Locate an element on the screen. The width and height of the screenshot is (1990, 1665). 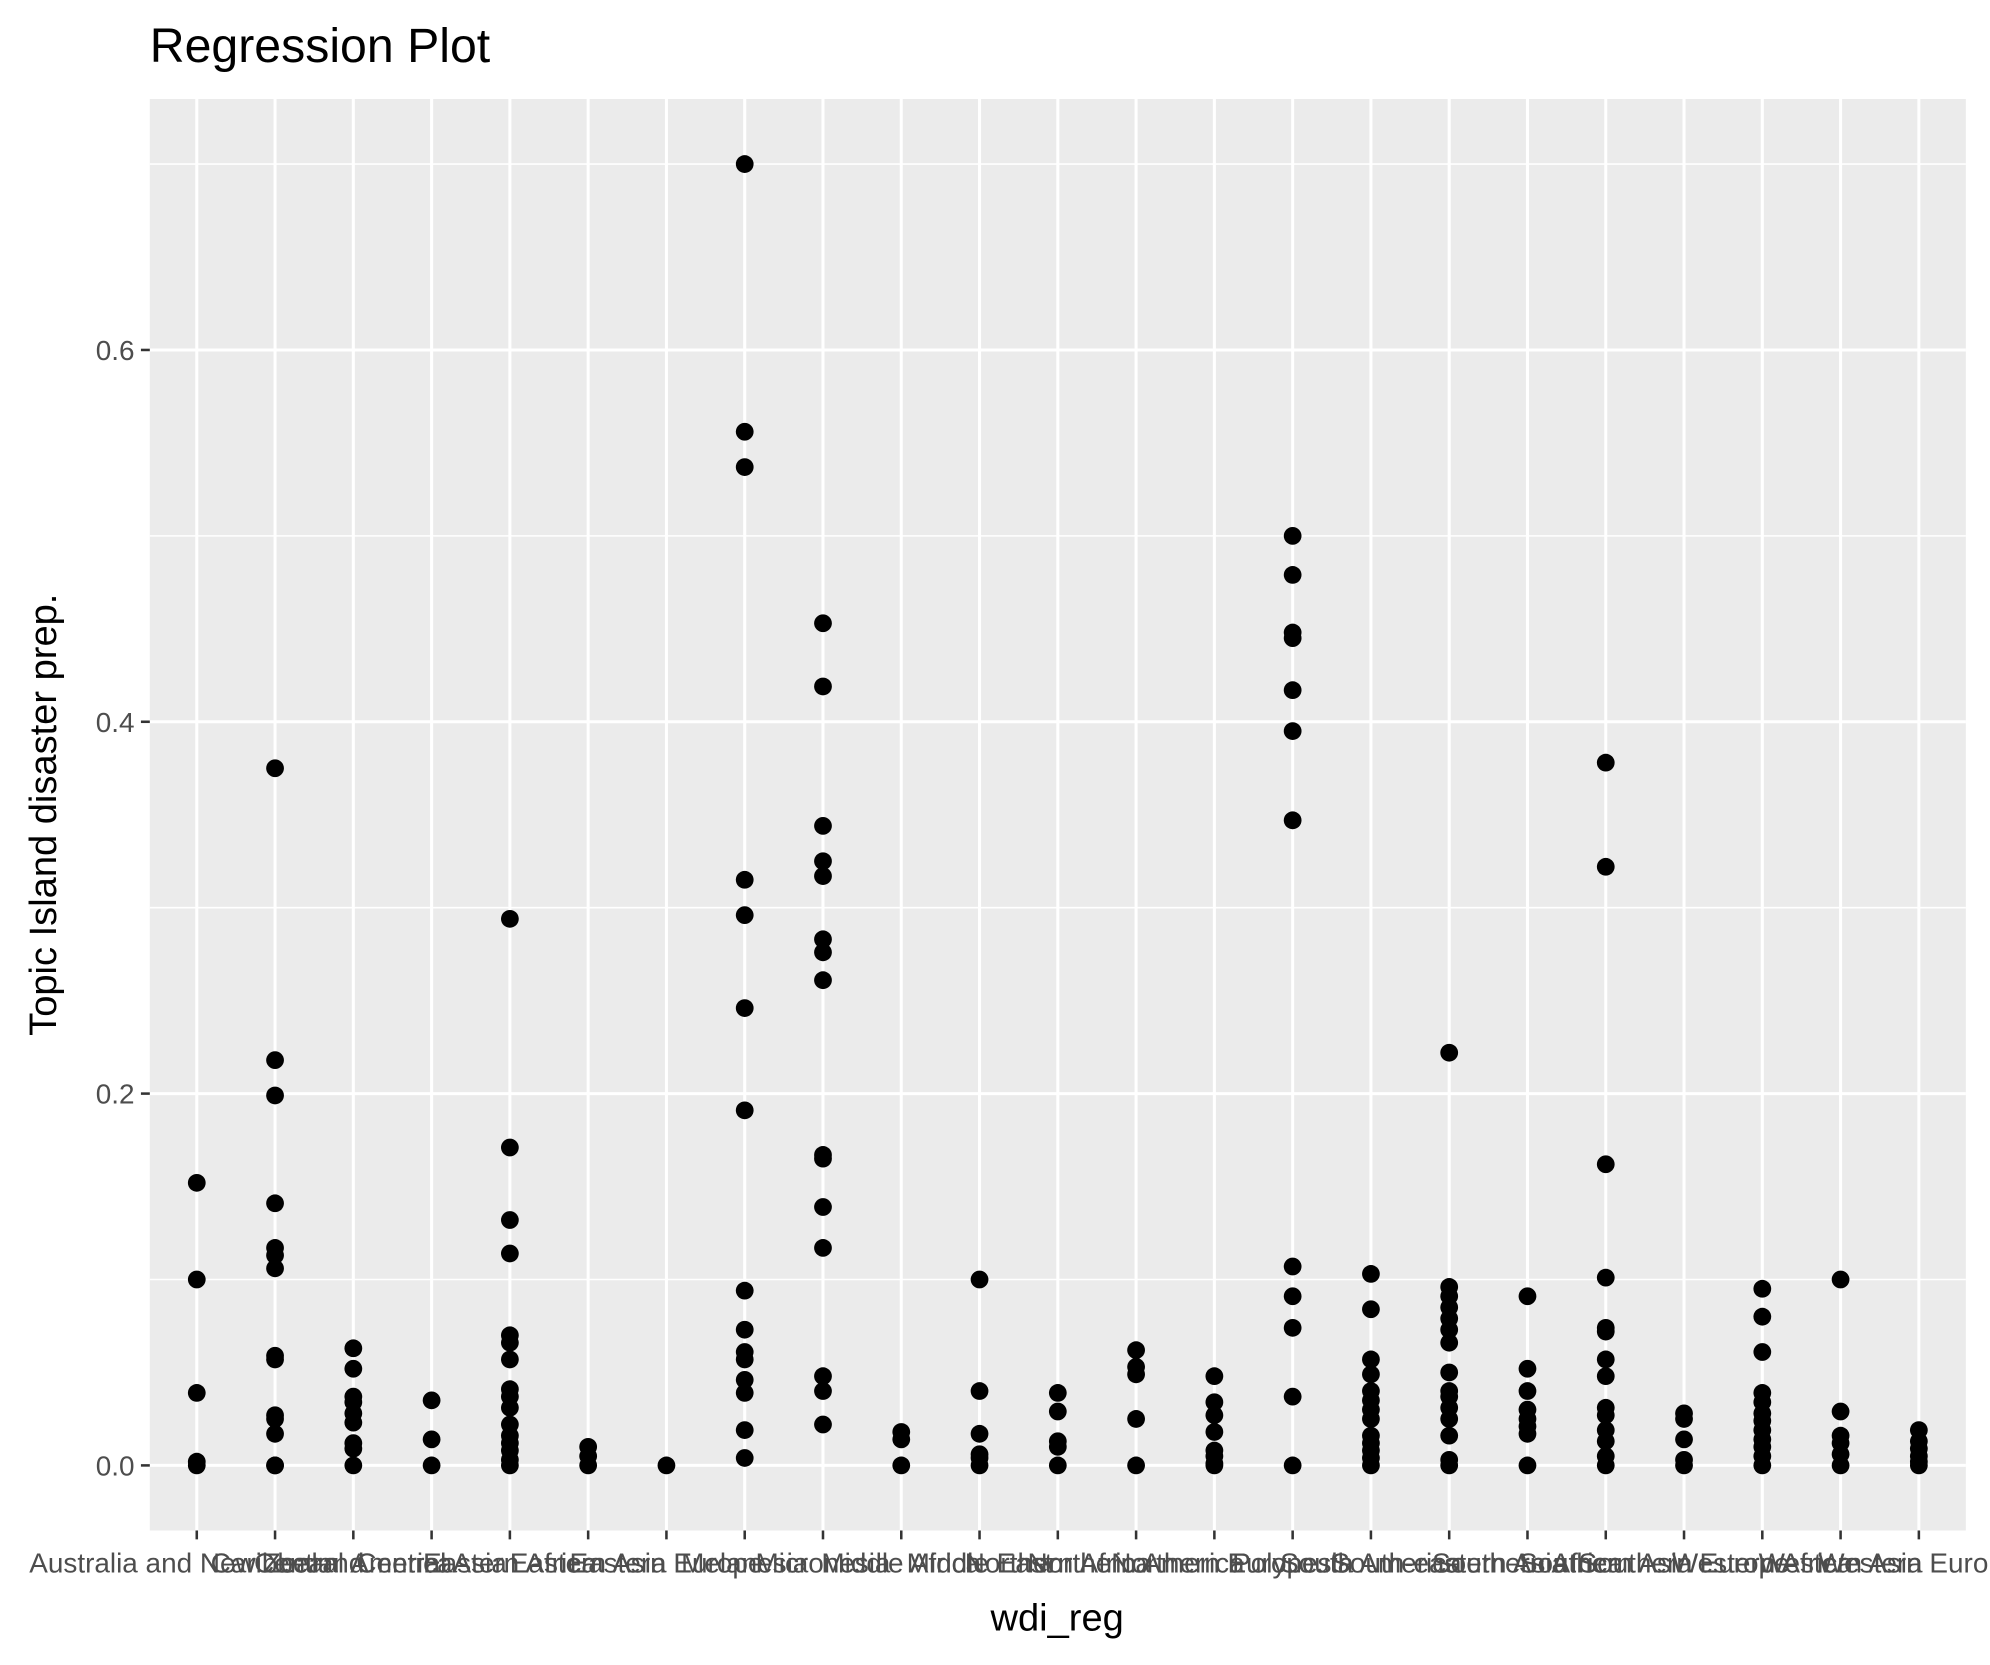
x-tick-label: Eastern Europe is located at coordinates (666, 1562).